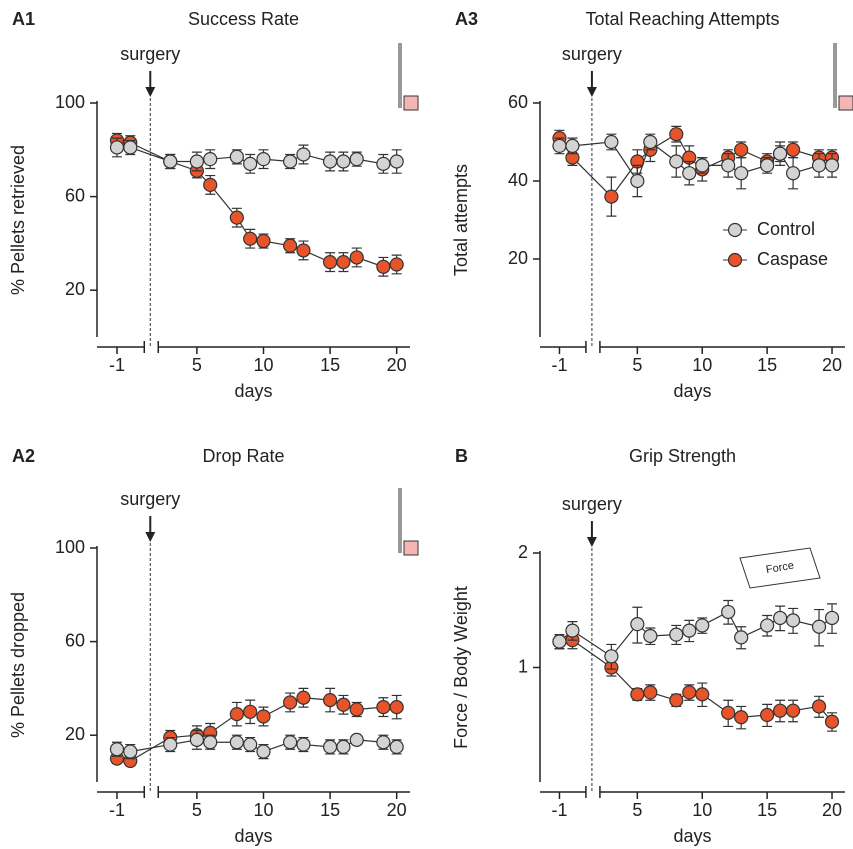 This screenshot has height=849, width=853. Describe the element at coordinates (461, 456) in the screenshot. I see `panel-label: B` at that location.